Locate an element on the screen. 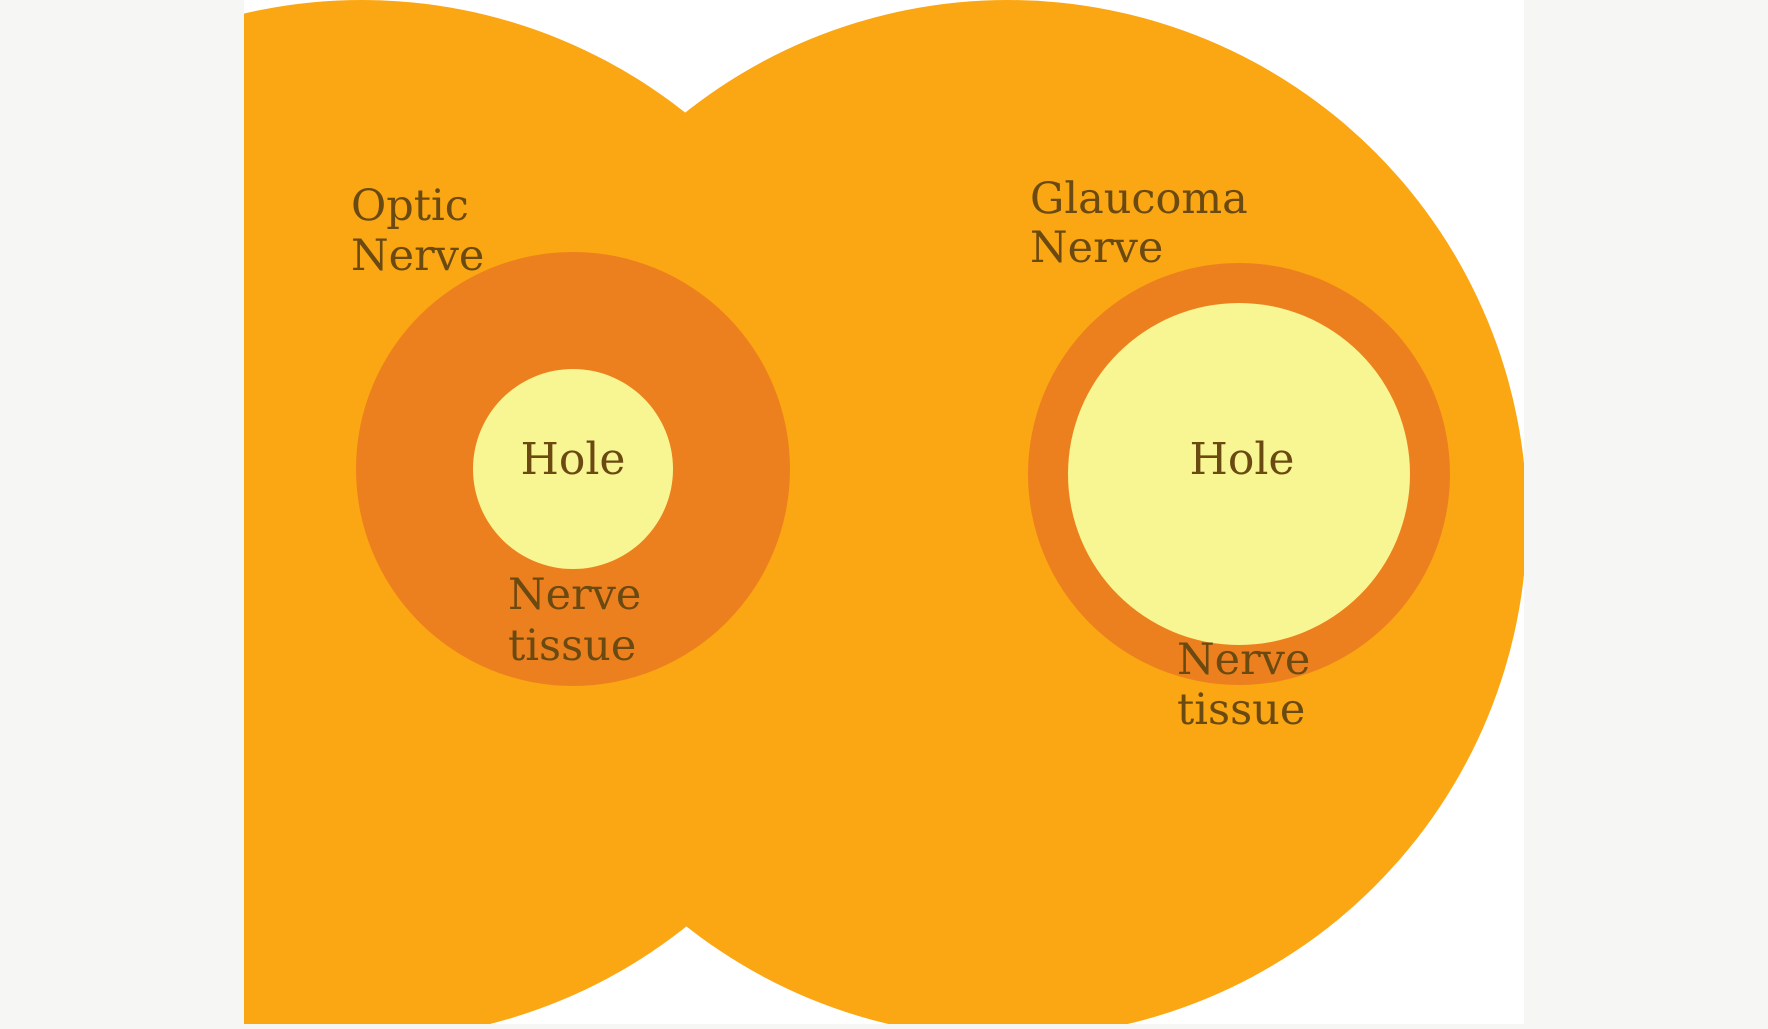 The width and height of the screenshot is (1768, 1029). glaucoma-nerve-title-line2: Nerve is located at coordinates (1096, 248).